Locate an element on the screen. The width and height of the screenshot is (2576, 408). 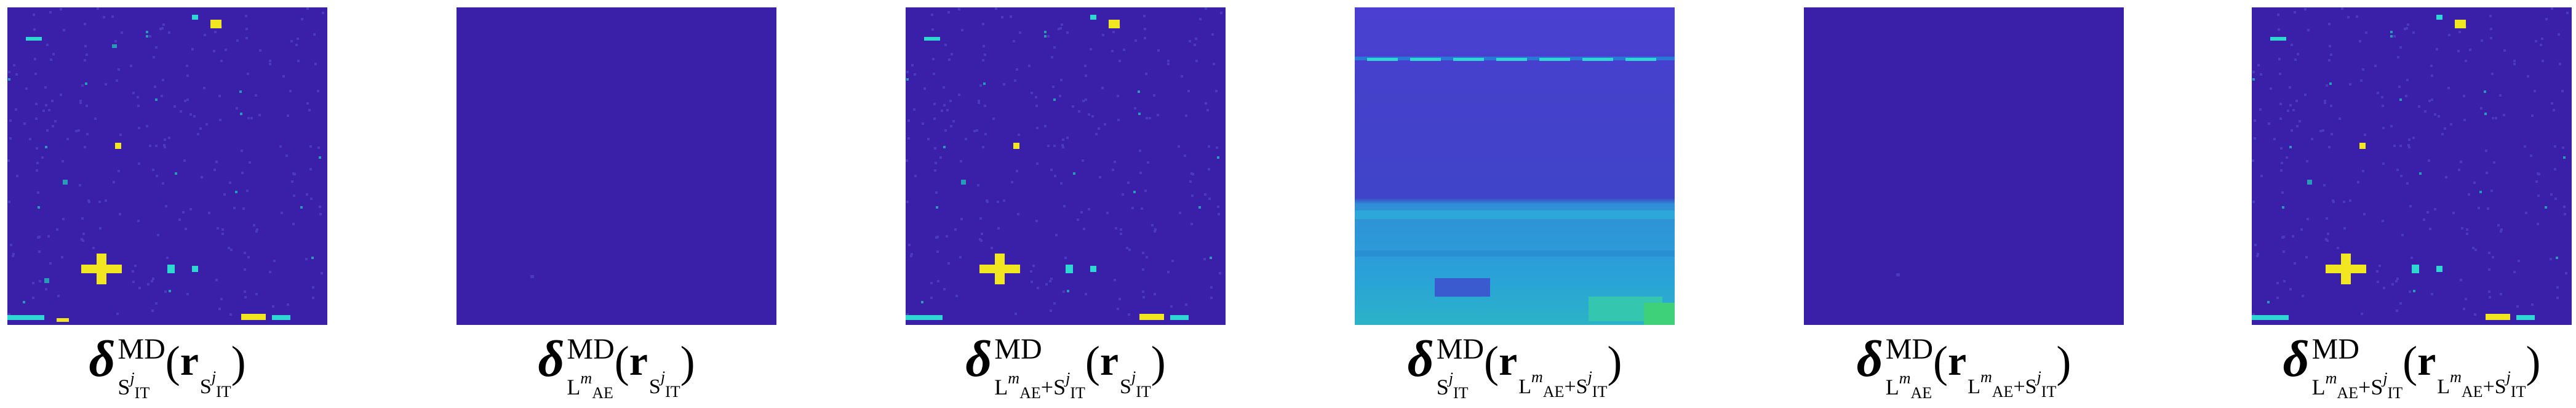
md-superscript: MD is located at coordinates (1460, 349).